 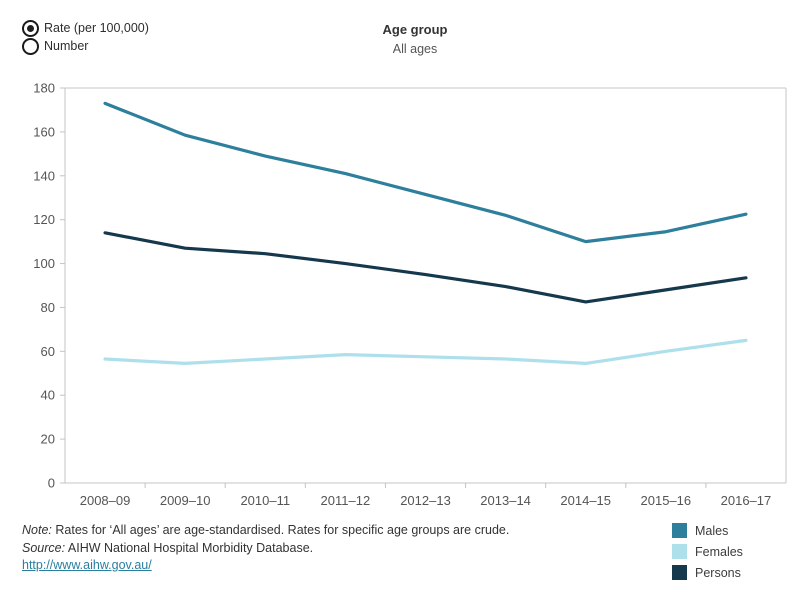 What do you see at coordinates (44, 88) in the screenshot?
I see `y-axis-tick-label: 180` at bounding box center [44, 88].